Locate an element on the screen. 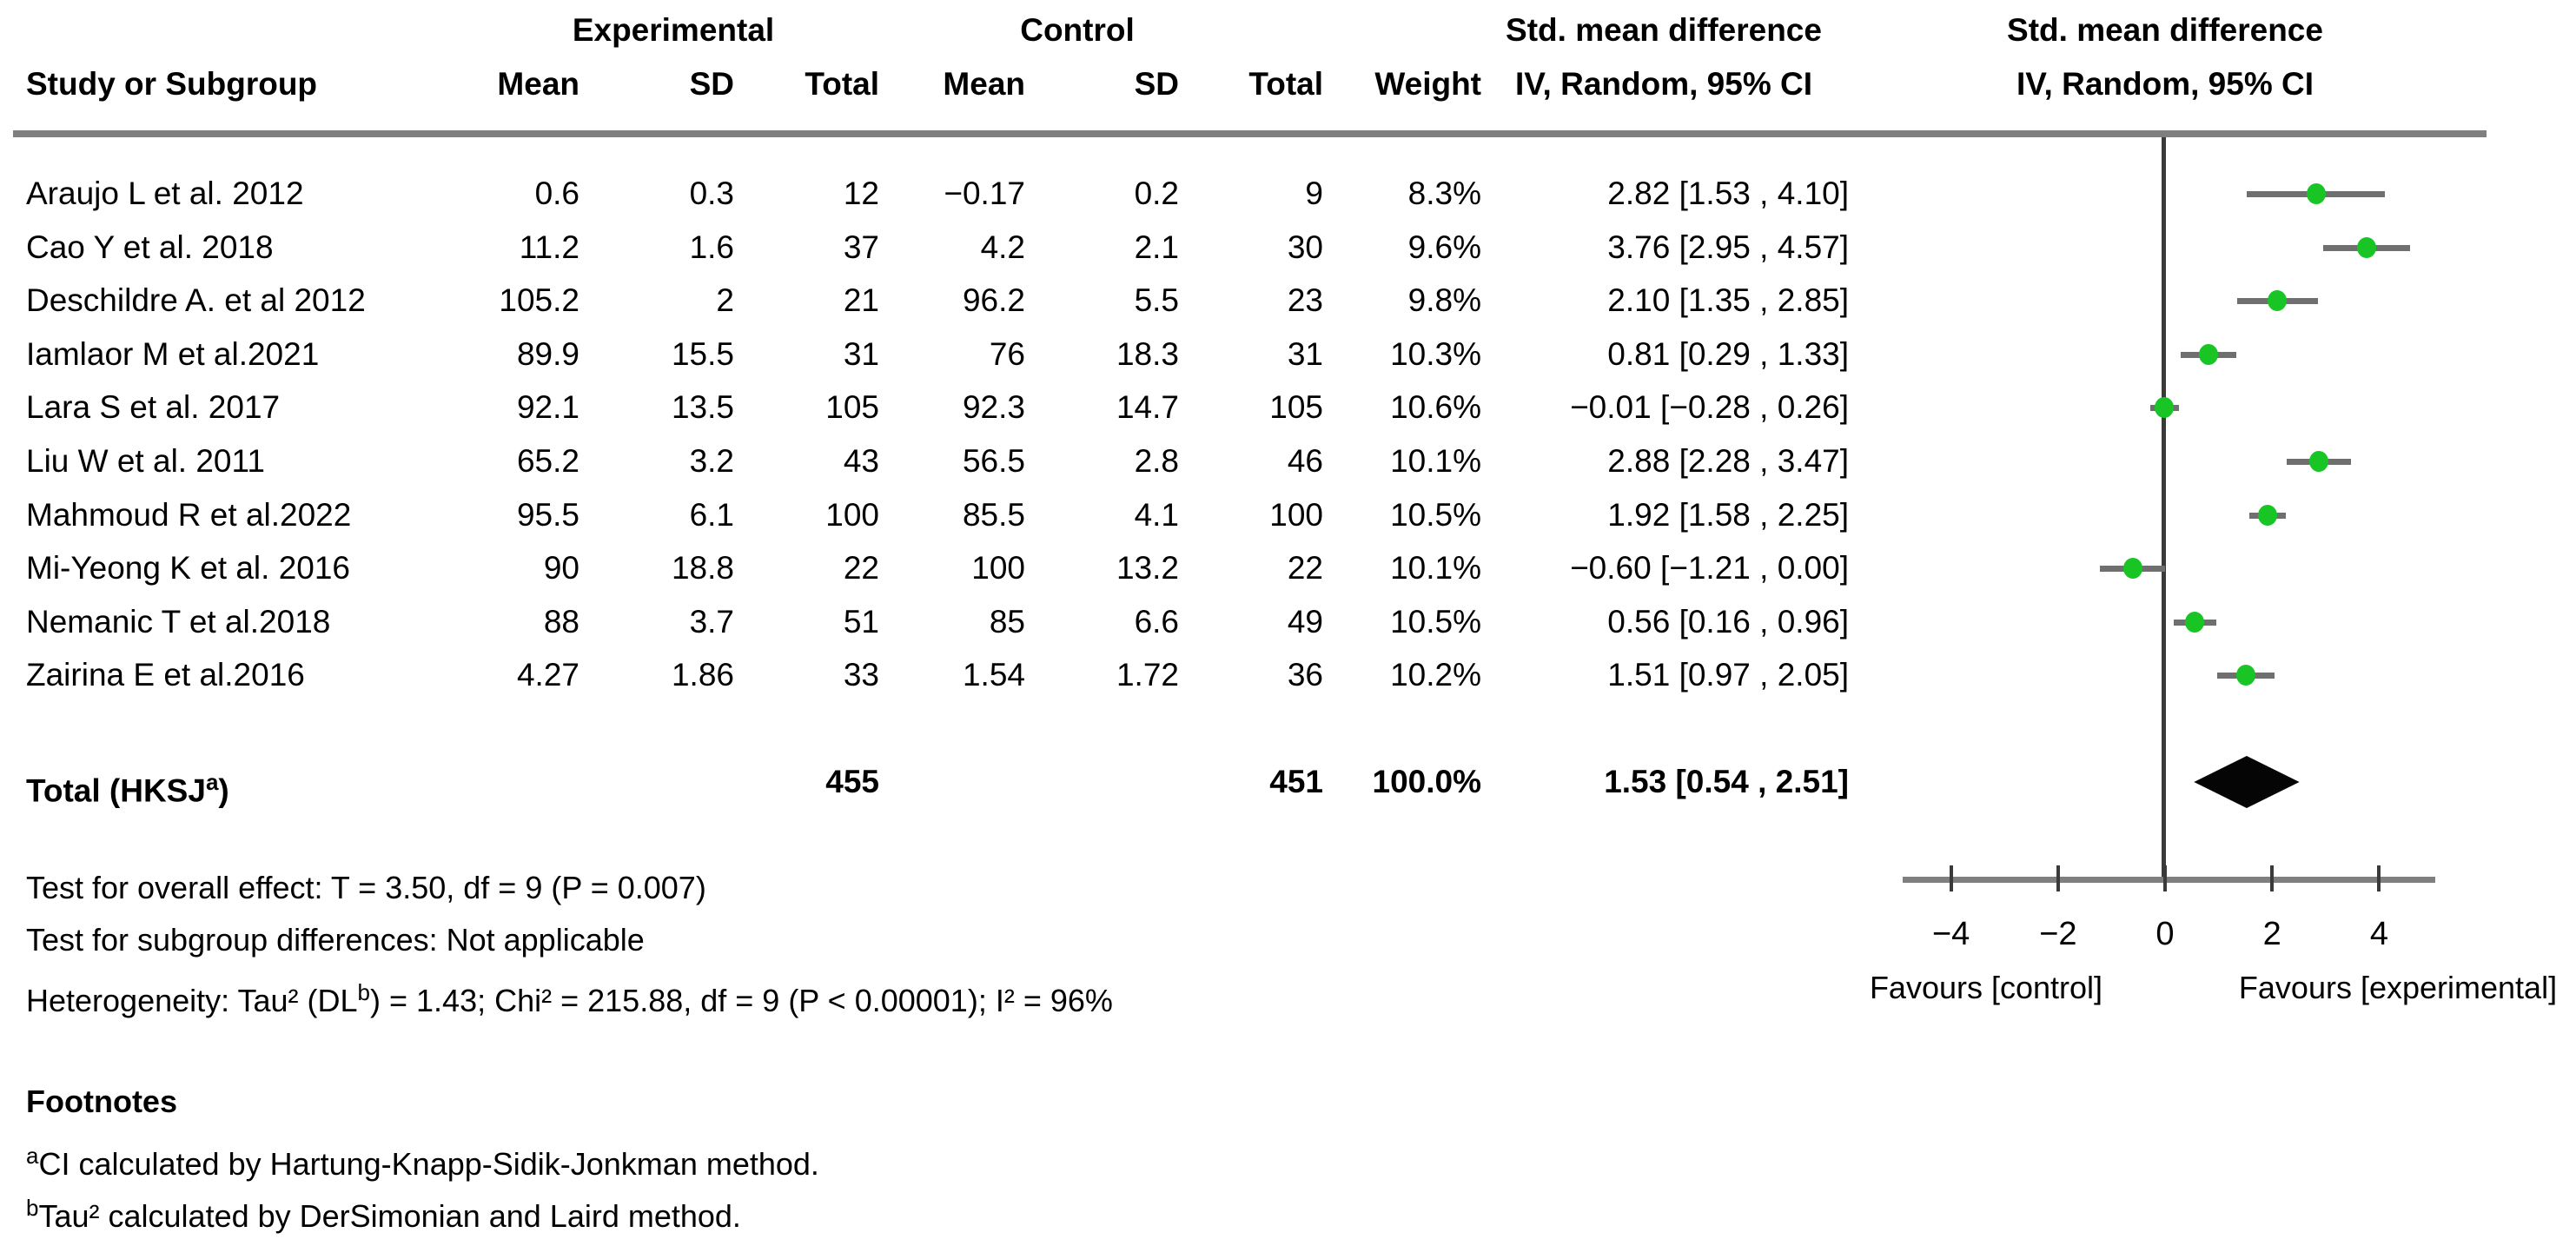 The width and height of the screenshot is (2576, 1246). cell-smd-ci-text: 3.76 [2.95 , 4.57] is located at coordinates (1728, 247).